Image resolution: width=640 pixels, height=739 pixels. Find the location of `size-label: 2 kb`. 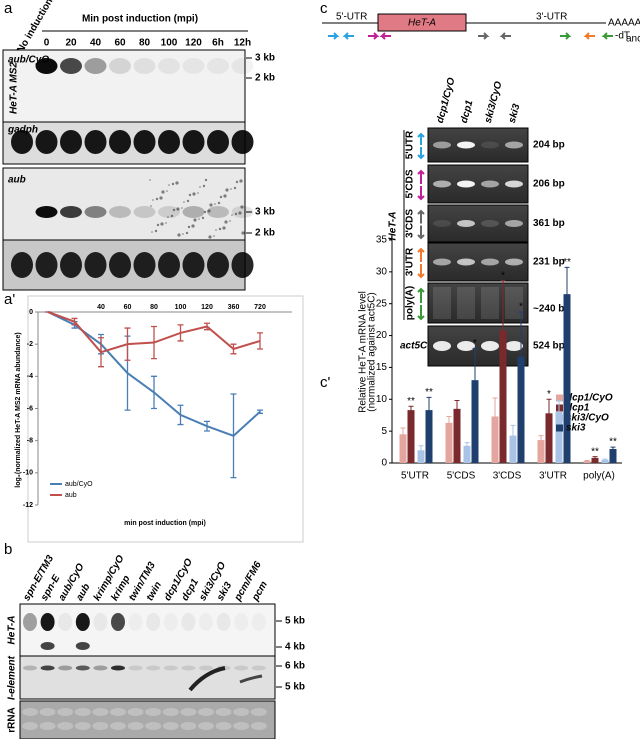

size-label: 2 kb is located at coordinates (265, 78).